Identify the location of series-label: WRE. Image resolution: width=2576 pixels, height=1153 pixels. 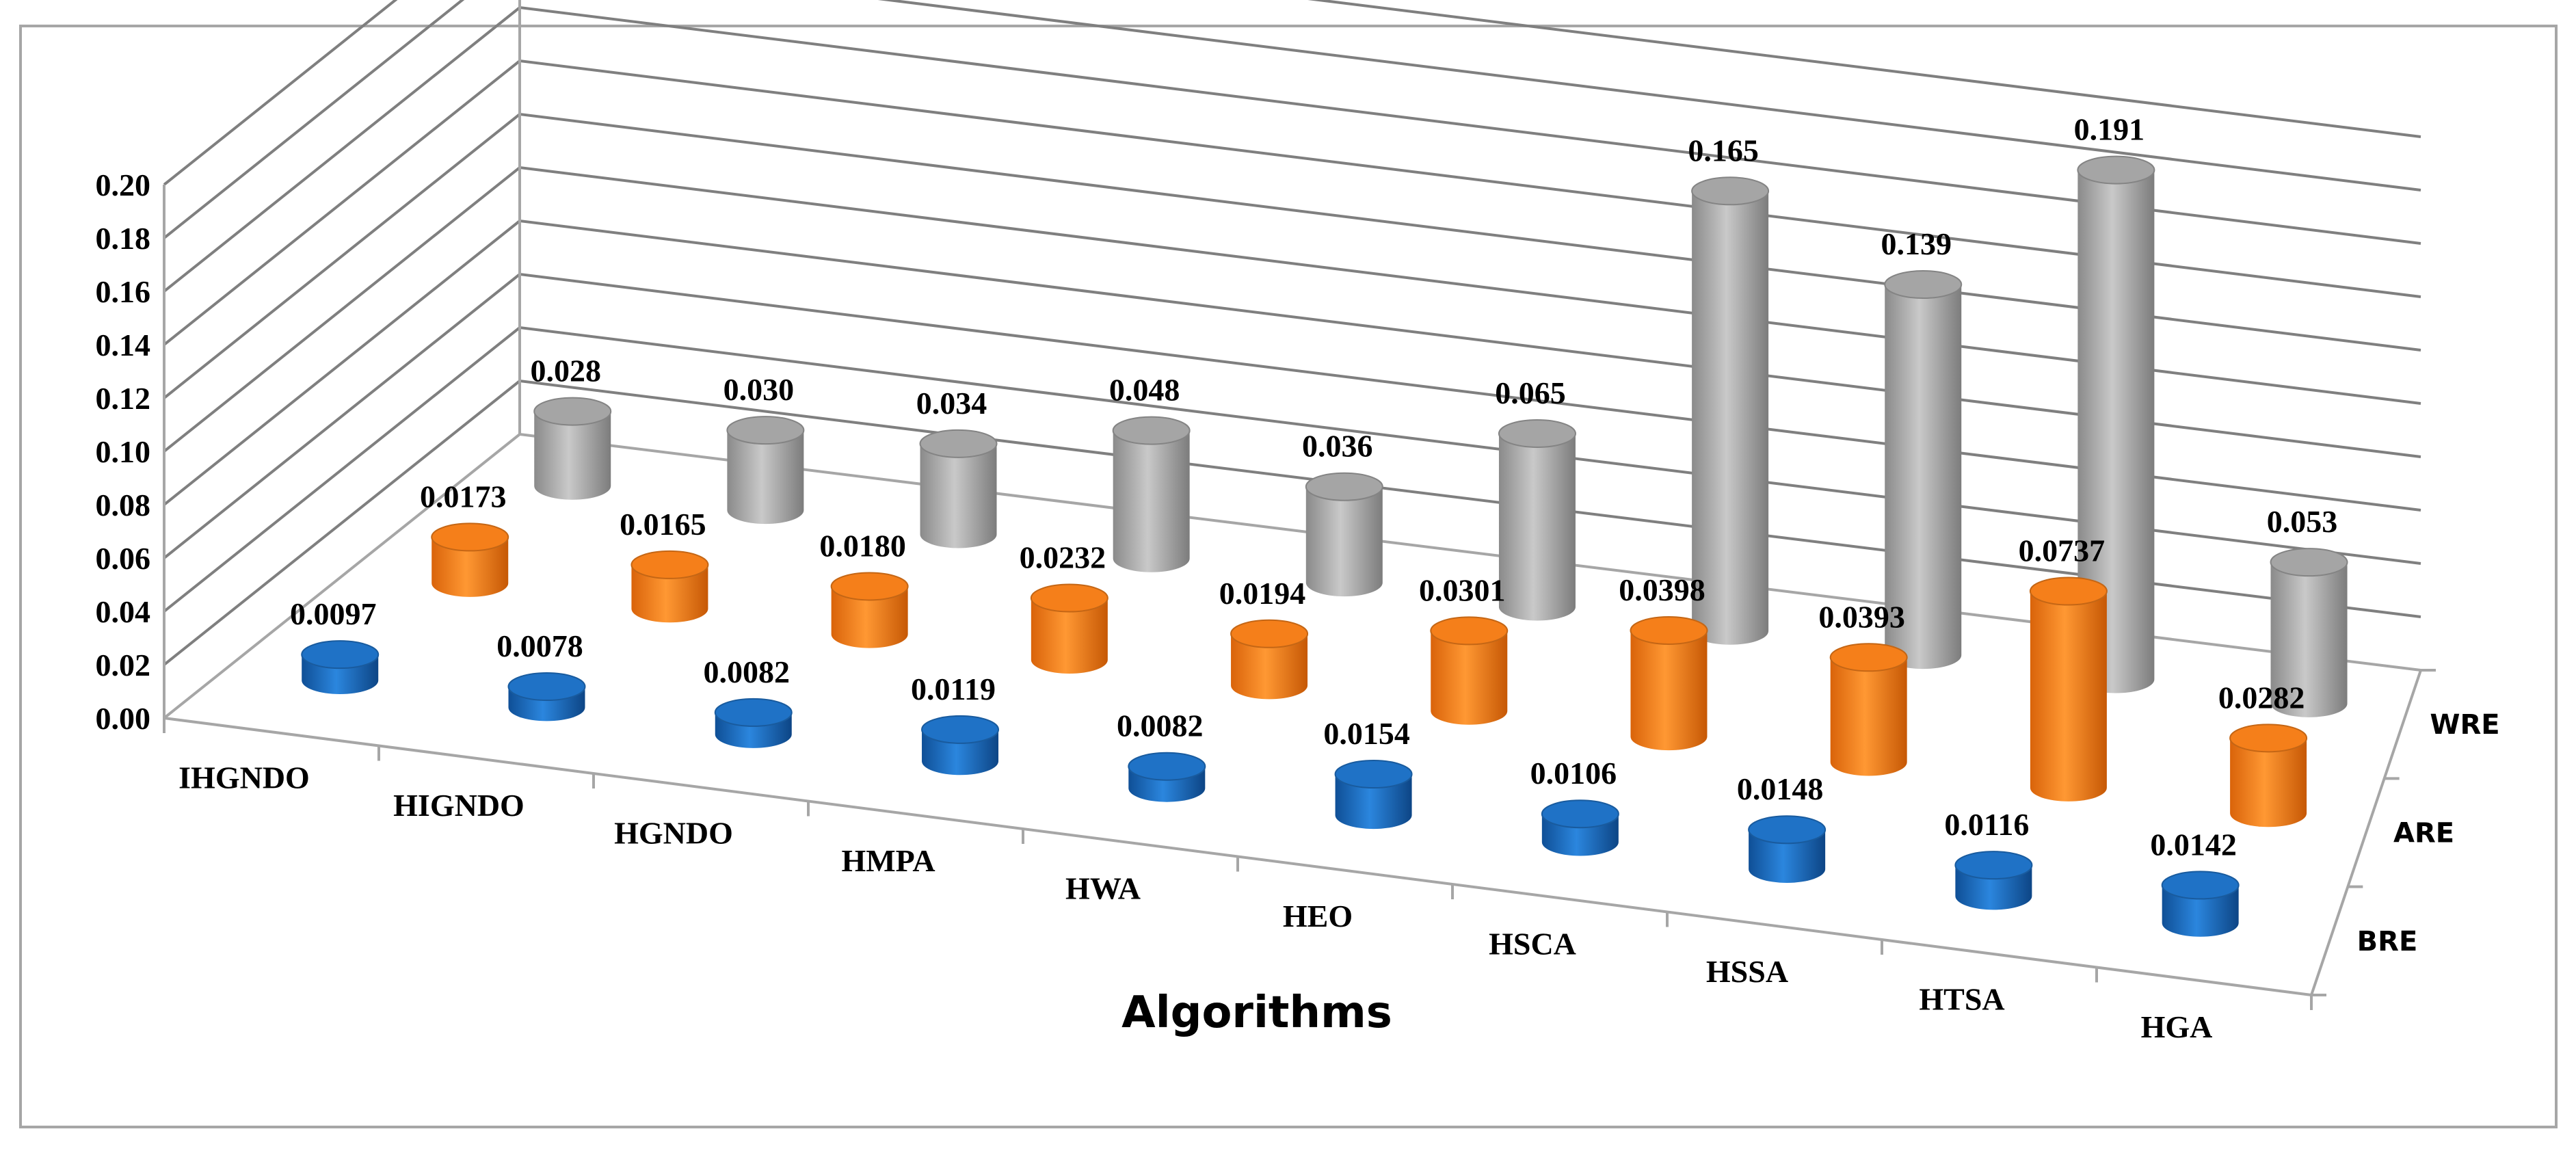
(2464, 725).